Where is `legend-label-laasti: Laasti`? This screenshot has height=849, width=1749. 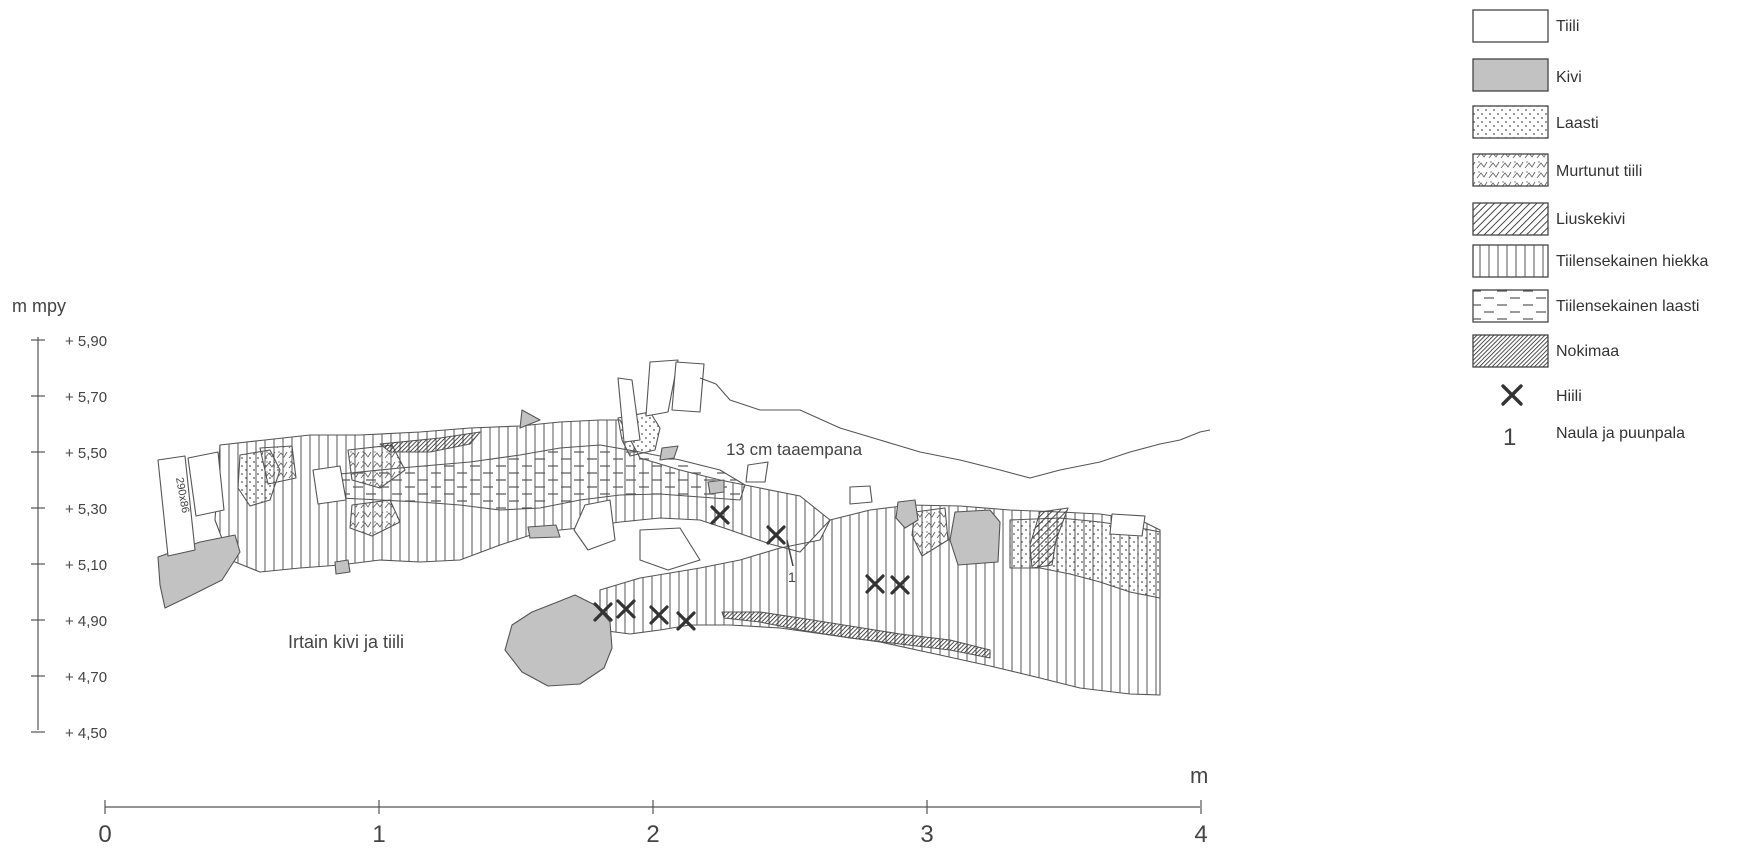
legend-label-laasti: Laasti is located at coordinates (1577, 123).